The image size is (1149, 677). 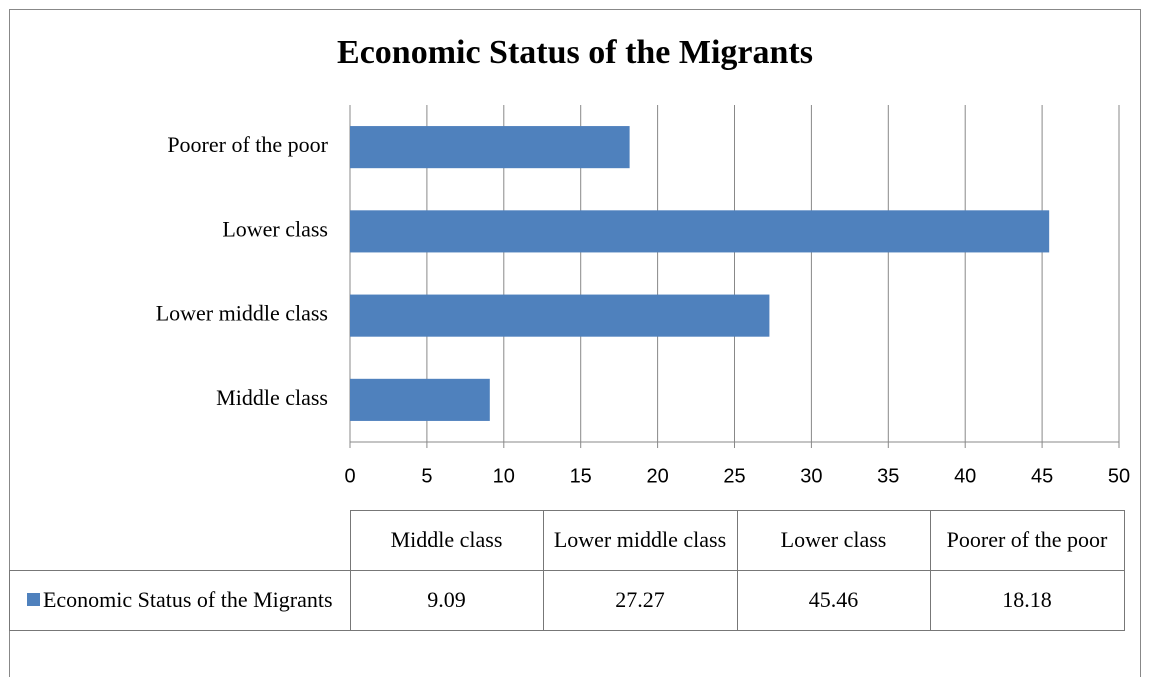 What do you see at coordinates (965, 476) in the screenshot?
I see `x-tick-label: 40` at bounding box center [965, 476].